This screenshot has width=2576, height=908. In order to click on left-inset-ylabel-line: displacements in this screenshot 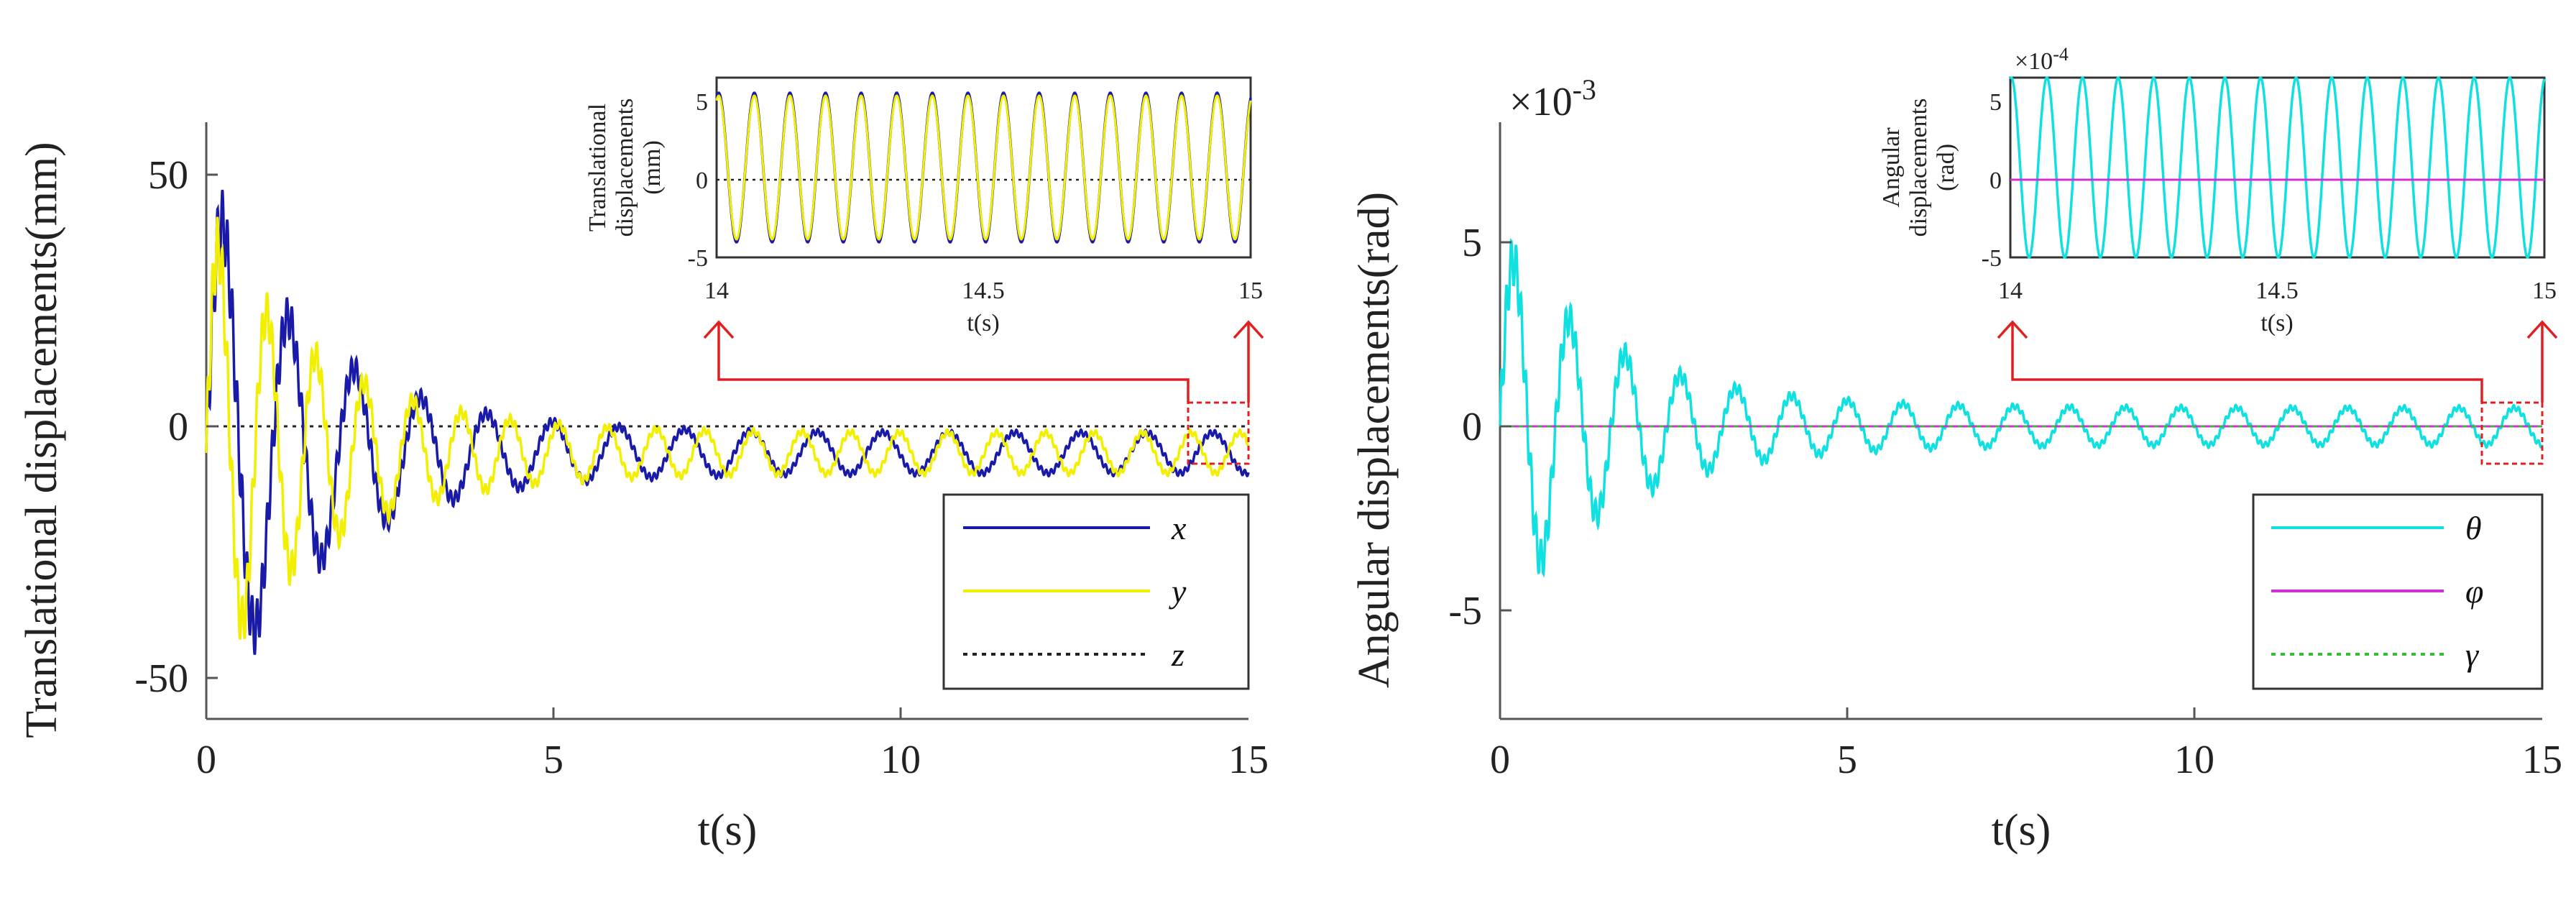, I will do `click(625, 167)`.